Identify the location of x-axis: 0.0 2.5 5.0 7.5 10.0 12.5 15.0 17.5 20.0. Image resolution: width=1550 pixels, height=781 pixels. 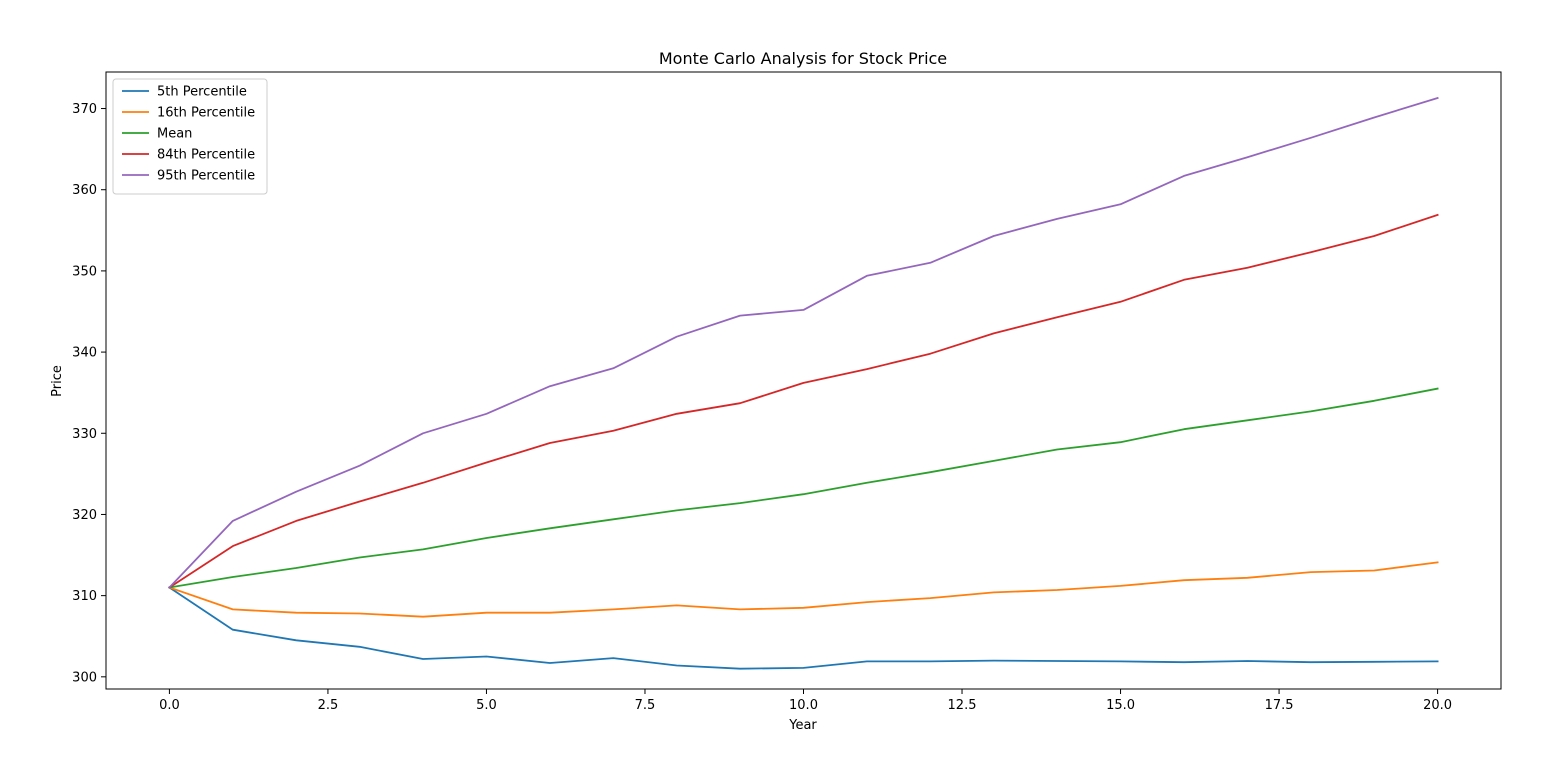
(805, 701).